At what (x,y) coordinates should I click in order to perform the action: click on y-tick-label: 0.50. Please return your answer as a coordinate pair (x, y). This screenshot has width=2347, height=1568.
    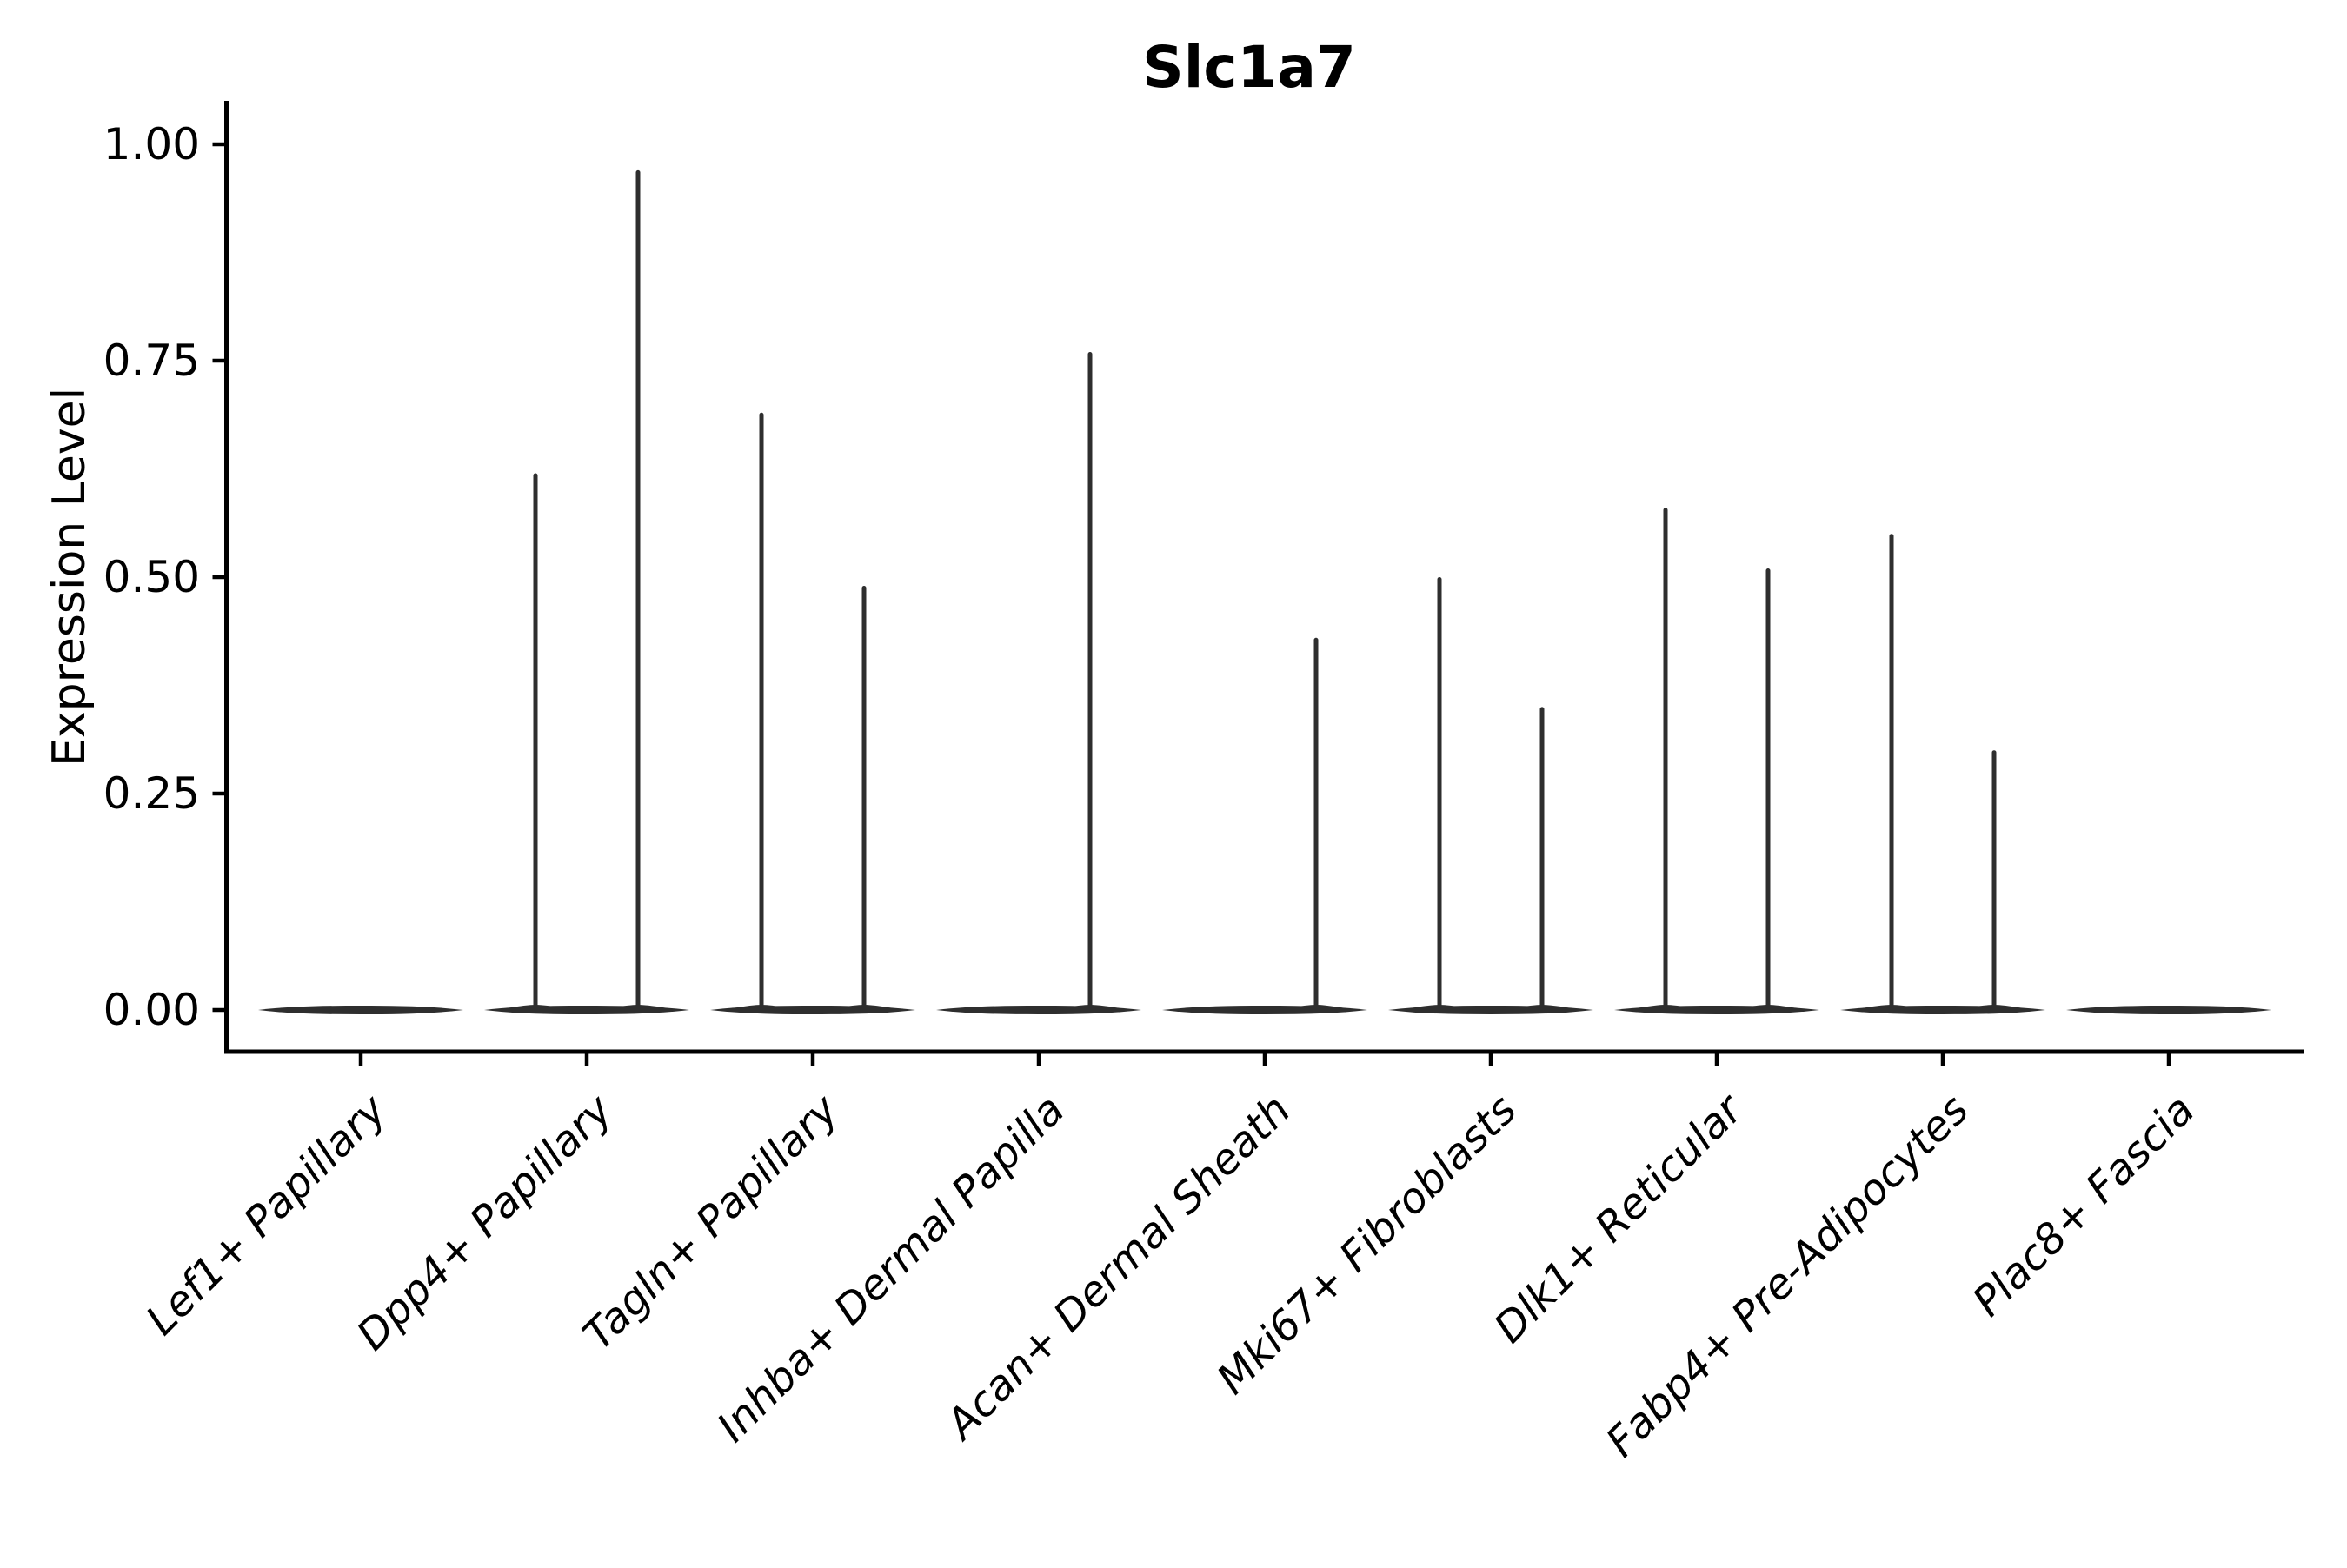
    Looking at the image, I should click on (152, 577).